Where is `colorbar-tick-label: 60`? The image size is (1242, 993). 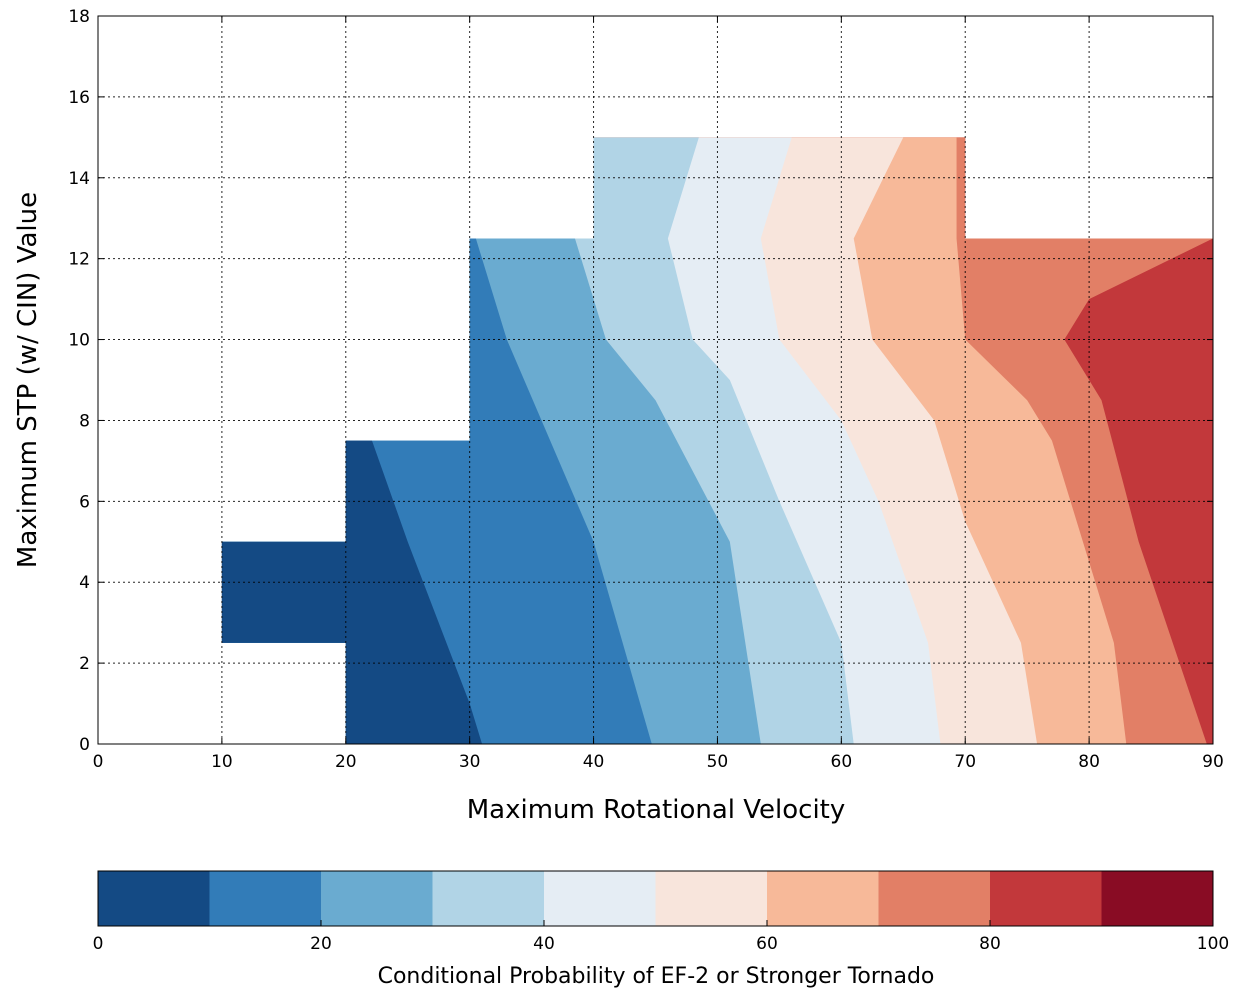
colorbar-tick-label: 60 is located at coordinates (767, 944).